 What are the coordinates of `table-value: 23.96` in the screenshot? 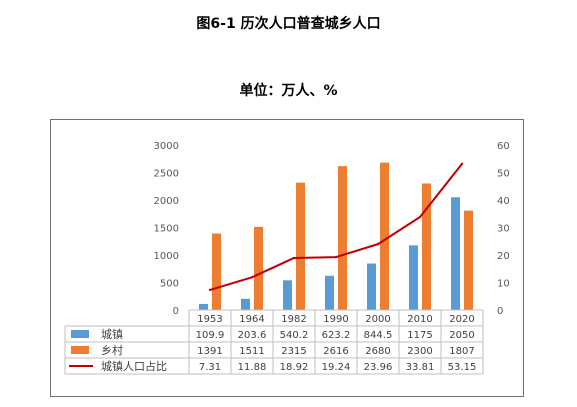 It's located at (378, 367).